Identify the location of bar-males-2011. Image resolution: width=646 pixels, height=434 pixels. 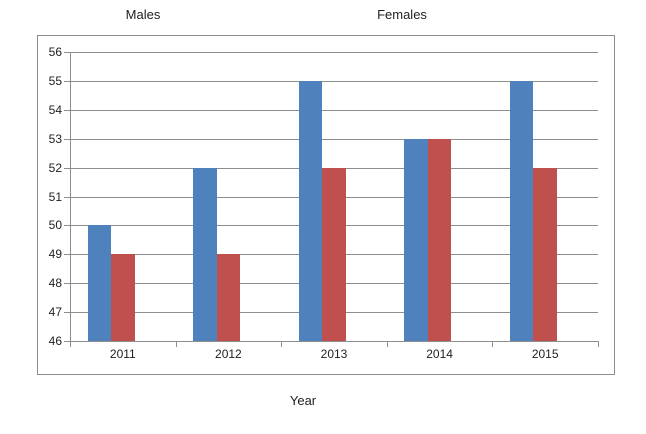
(99, 283).